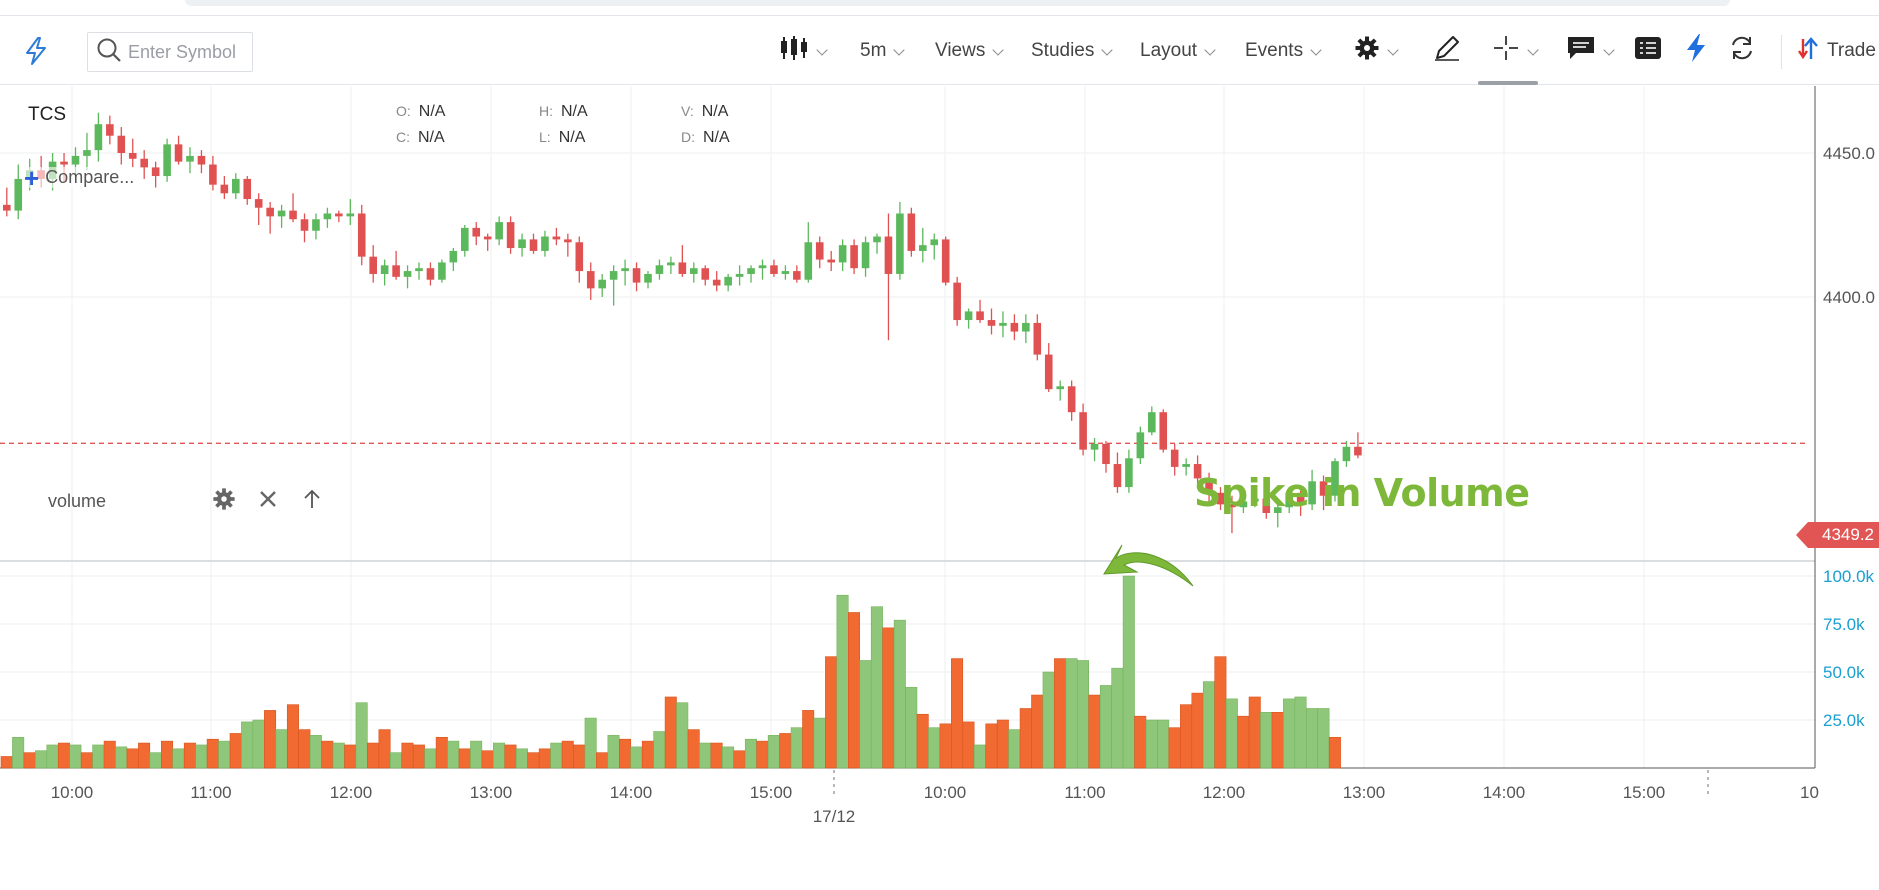 The width and height of the screenshot is (1879, 890). Describe the element at coordinates (803, 51) in the screenshot. I see `chart-type-button` at that location.